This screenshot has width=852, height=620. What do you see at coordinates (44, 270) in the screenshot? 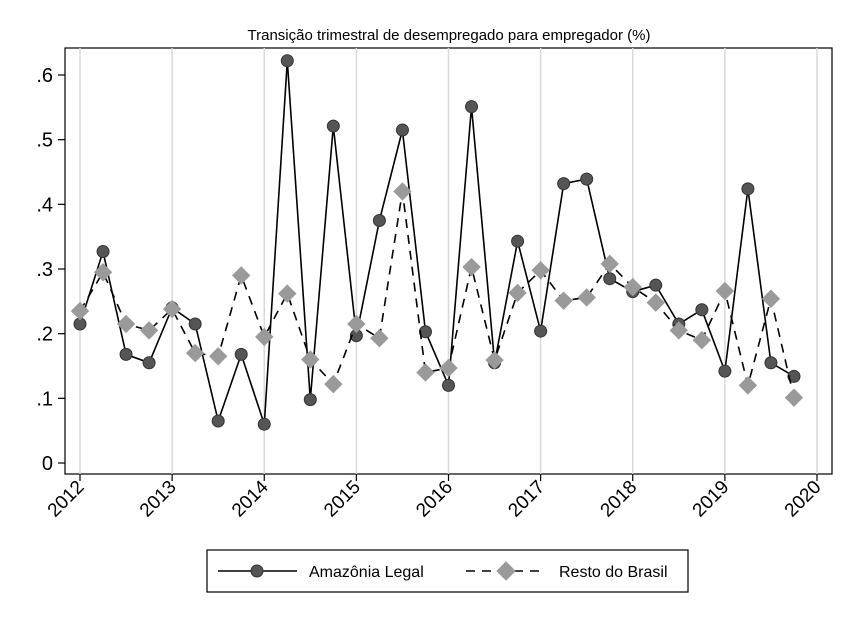
I see `y-tick-label: .3` at bounding box center [44, 270].